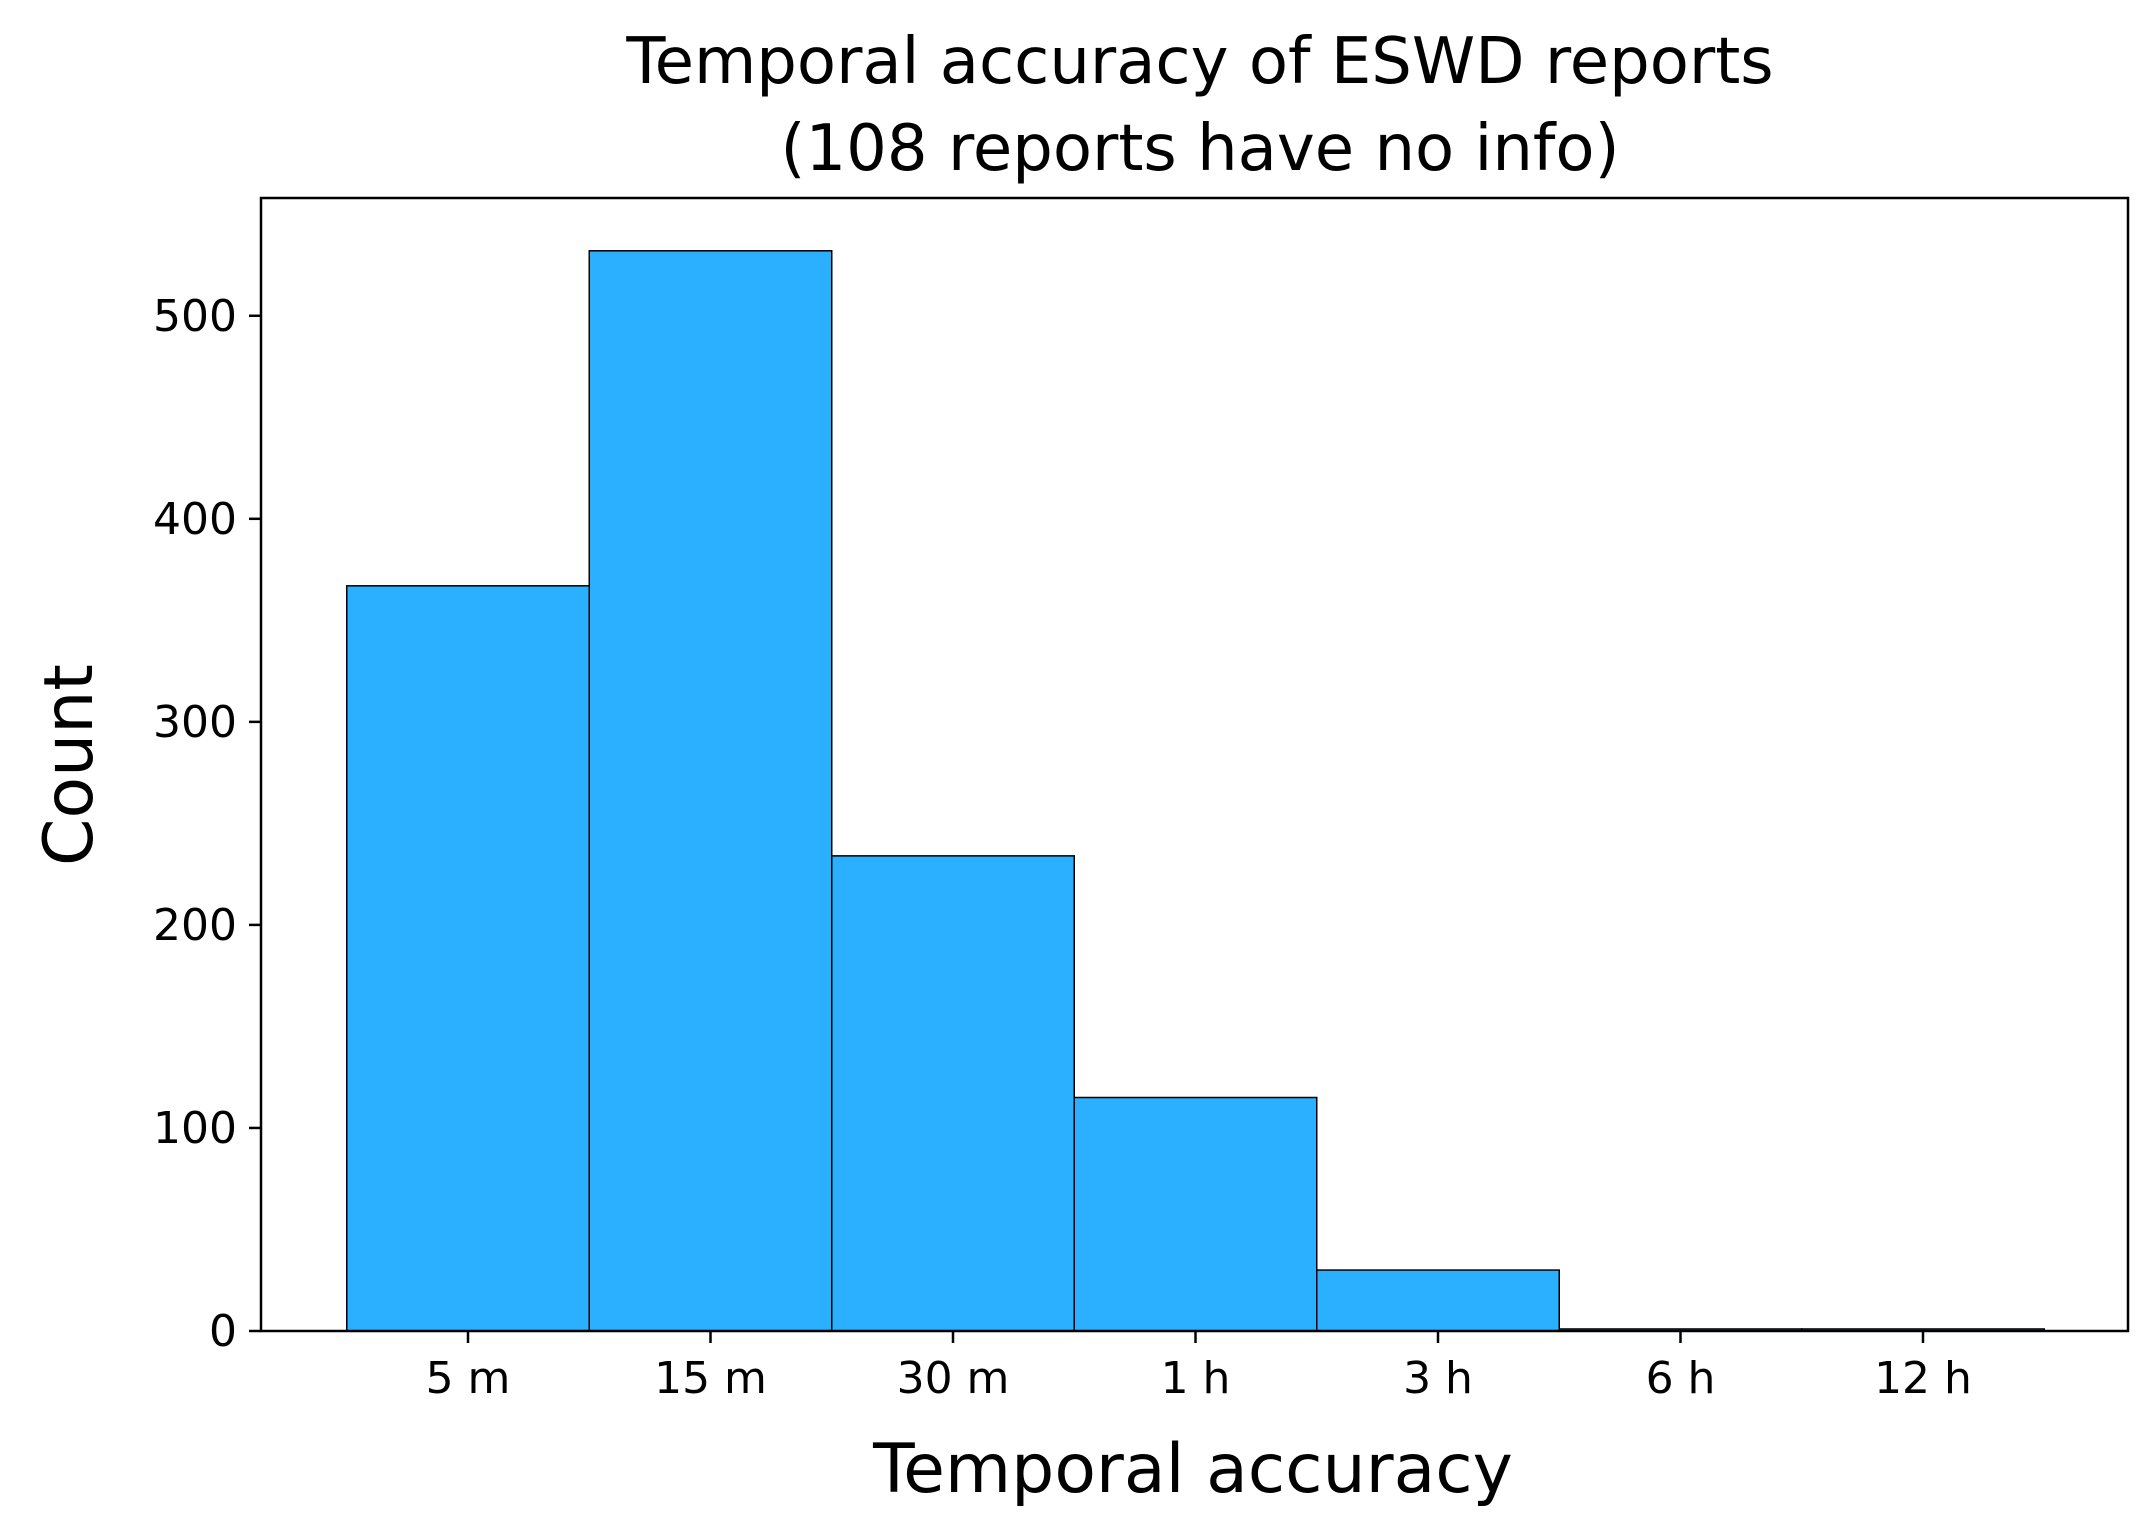 This screenshot has height=1537, width=2150. I want to click on y-axis-ticks: 0 100 200 300 400 500, so click(207, 824).